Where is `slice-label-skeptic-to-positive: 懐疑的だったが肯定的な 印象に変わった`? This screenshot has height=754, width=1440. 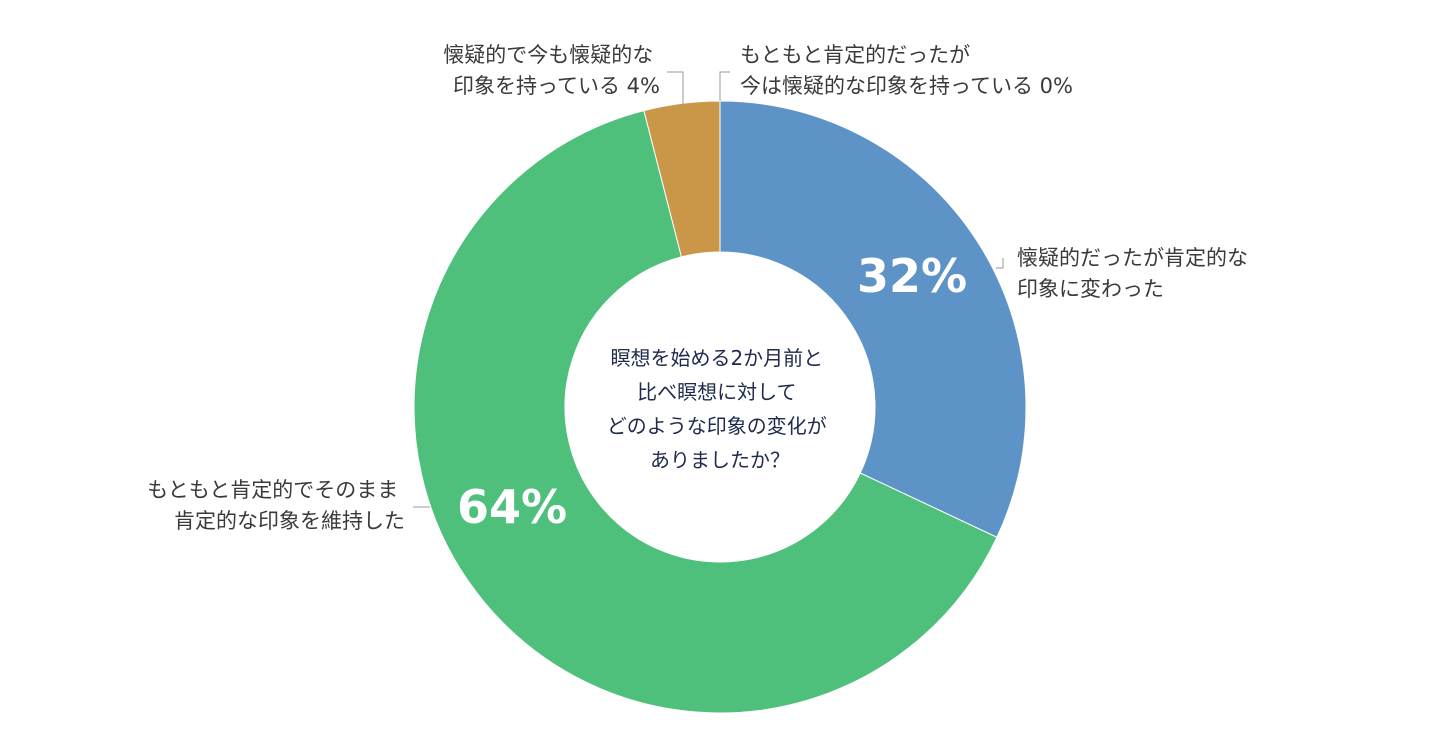 slice-label-skeptic-to-positive: 懐疑的だったが肯定的な 印象に変わった is located at coordinates (1136, 273).